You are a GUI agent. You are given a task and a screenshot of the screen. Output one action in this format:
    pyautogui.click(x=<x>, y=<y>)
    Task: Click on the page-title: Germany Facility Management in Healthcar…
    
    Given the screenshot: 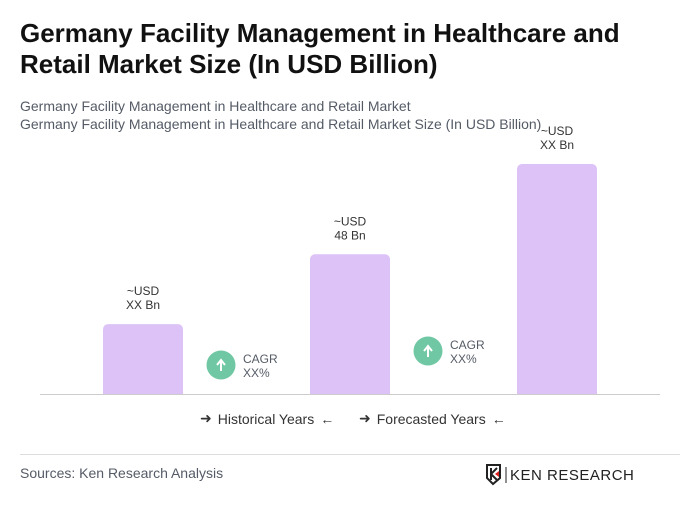 What is the action you would take?
    pyautogui.click(x=320, y=48)
    